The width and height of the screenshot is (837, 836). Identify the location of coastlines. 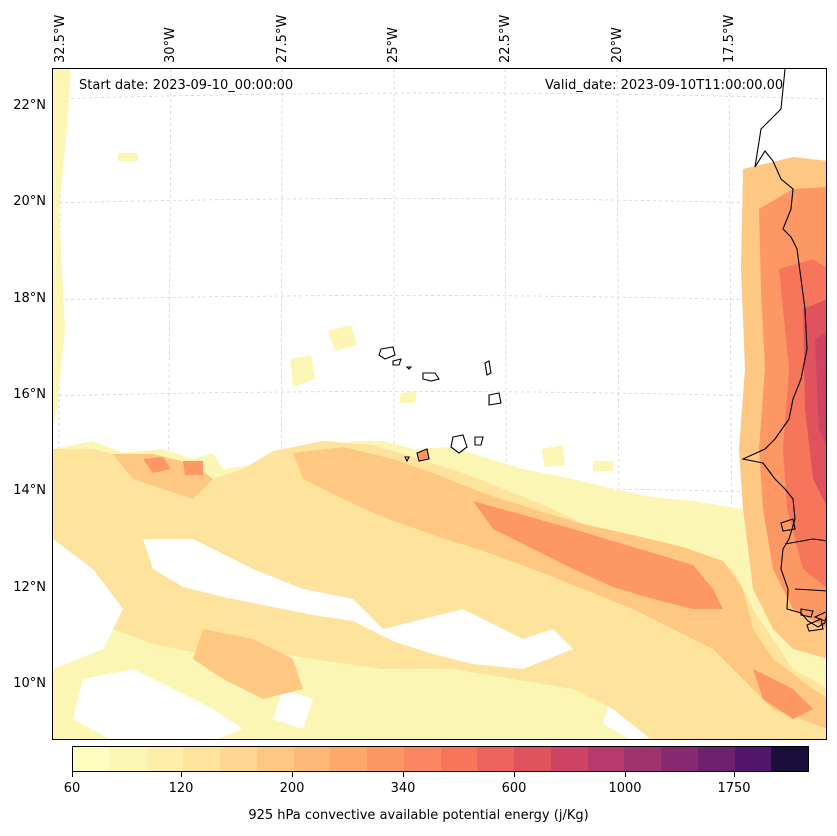
(783, 350).